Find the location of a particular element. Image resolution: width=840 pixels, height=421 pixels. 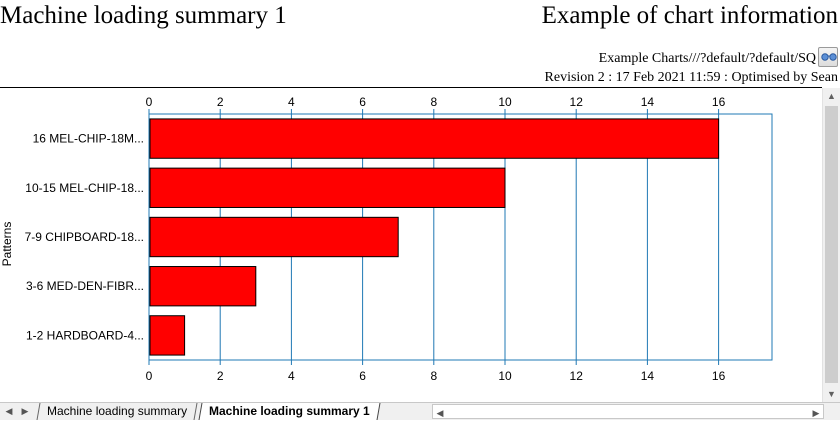

bottom-tick-label: 8 is located at coordinates (433, 376).